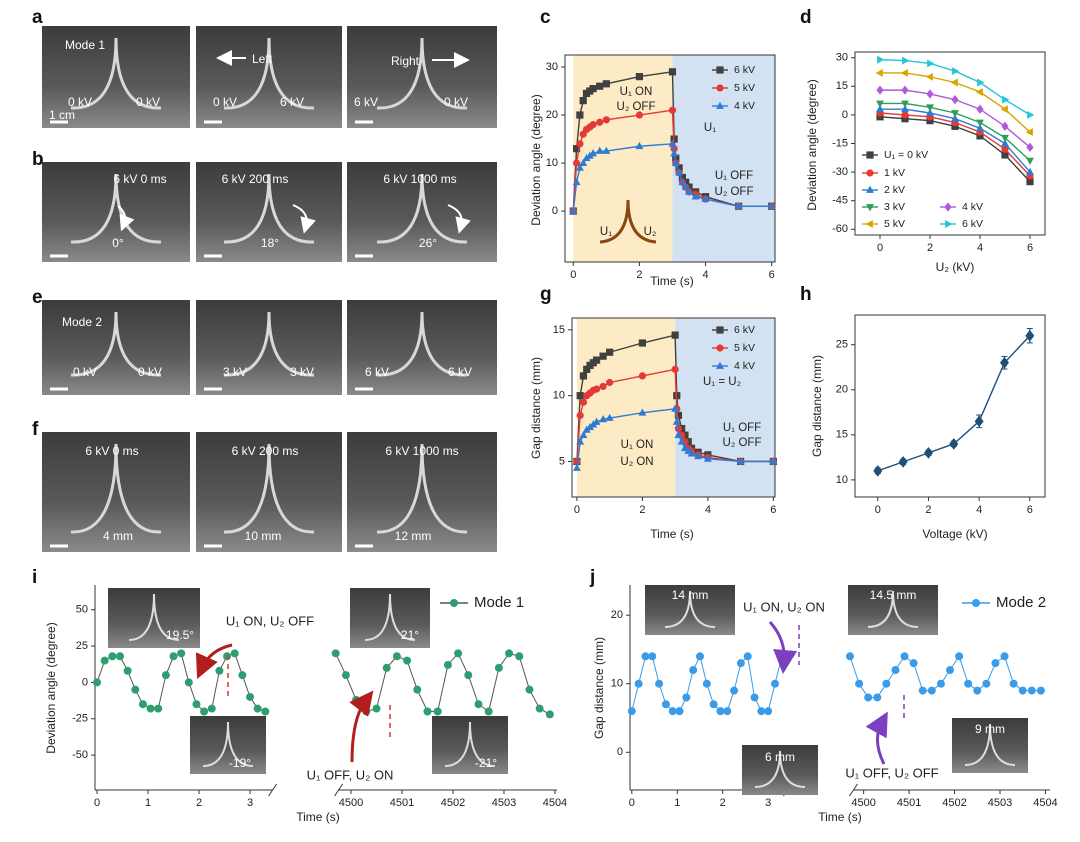 The height and width of the screenshot is (842, 1080). I want to click on y-tick-label: 15, so click(842, 435).